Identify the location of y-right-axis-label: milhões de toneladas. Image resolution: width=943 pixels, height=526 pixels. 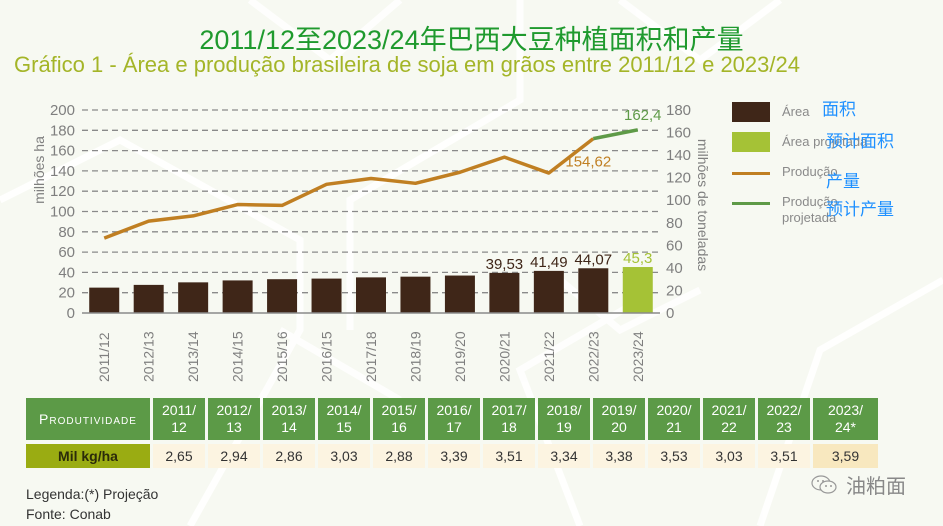
(703, 205).